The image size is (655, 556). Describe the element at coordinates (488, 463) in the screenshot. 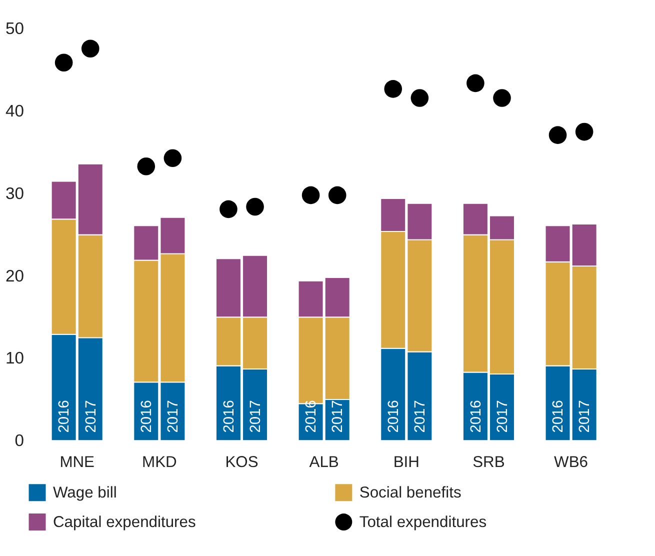

I see `text: SRB` at that location.